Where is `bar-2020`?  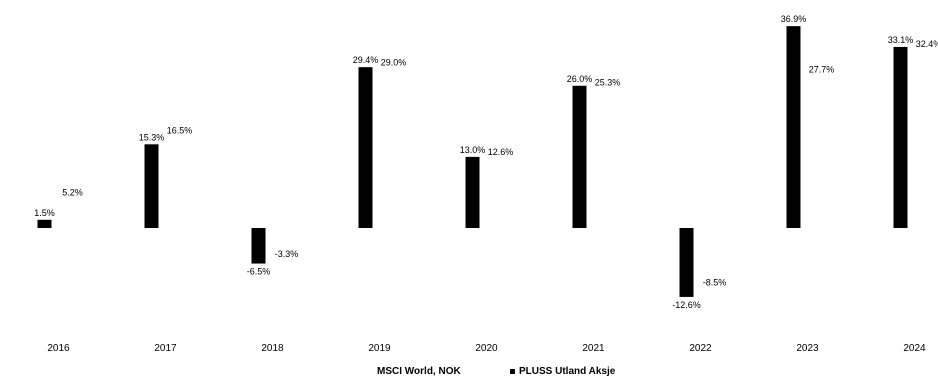 bar-2020 is located at coordinates (472, 192).